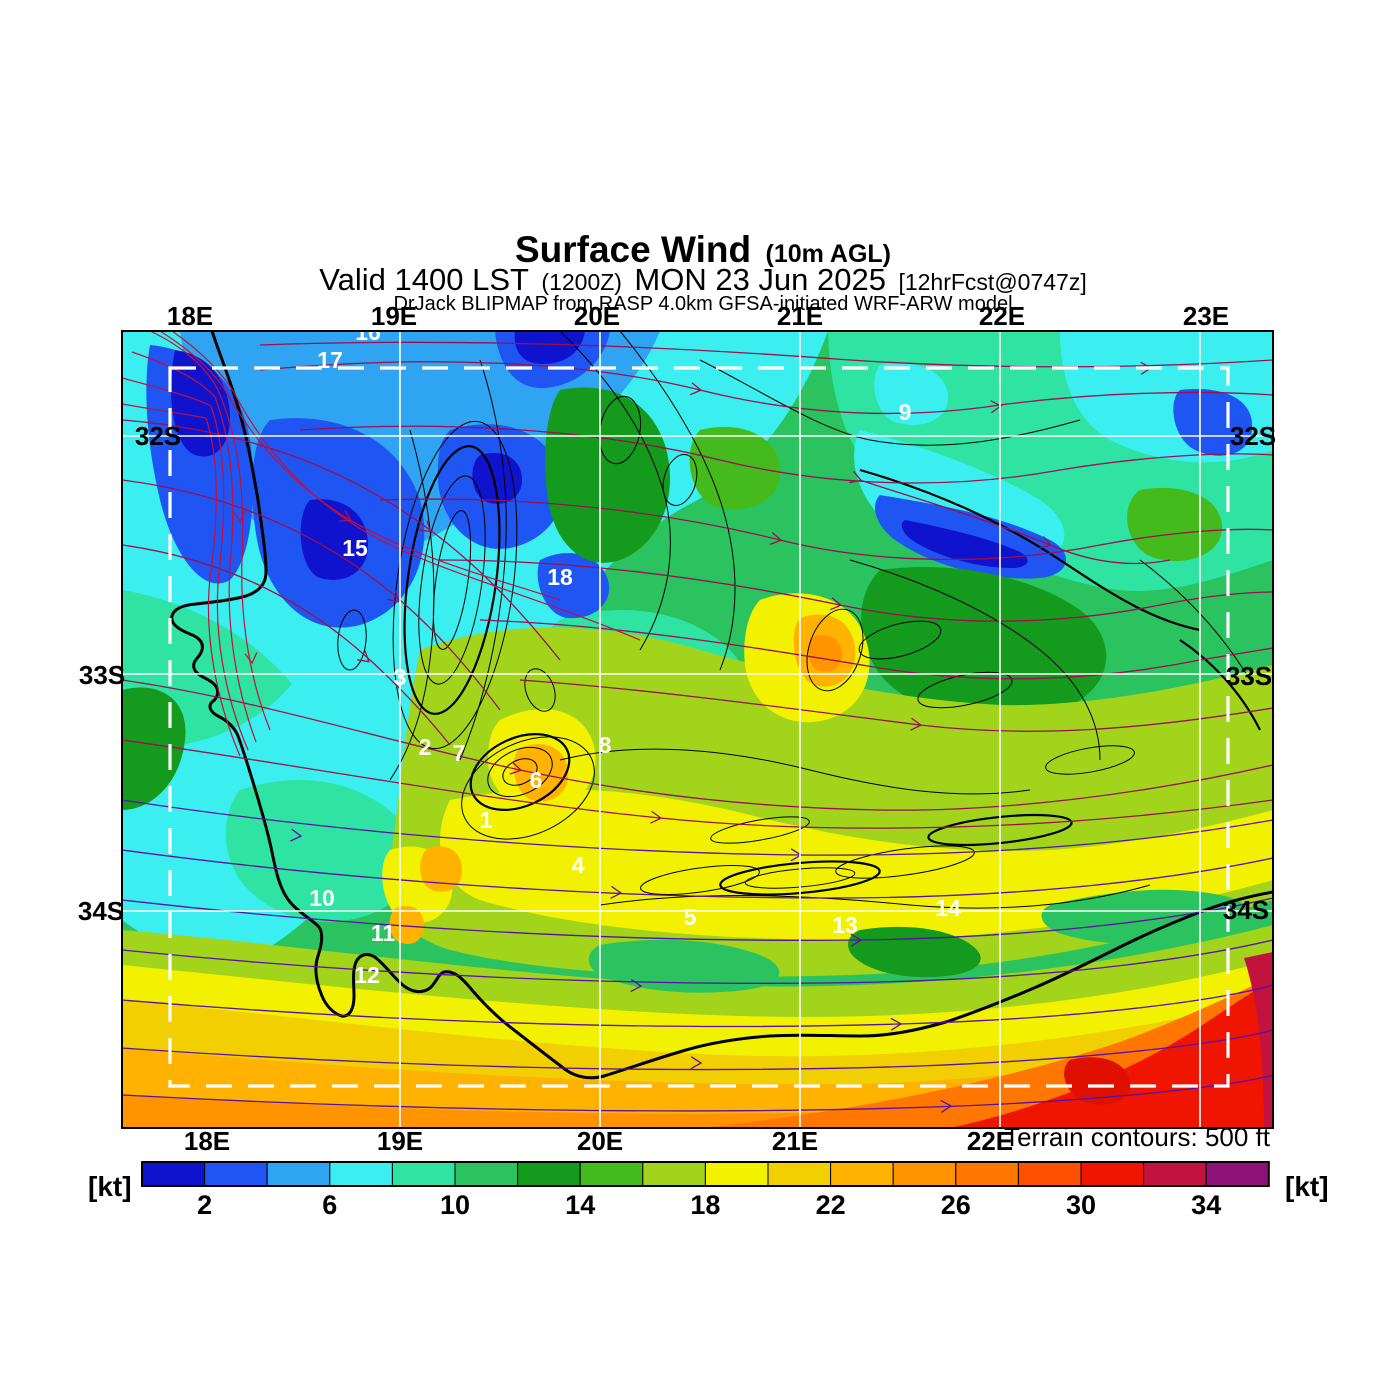 This screenshot has height=1400, width=1400. Describe the element at coordinates (368, 332) in the screenshot. I see `site-marker: 16` at that location.